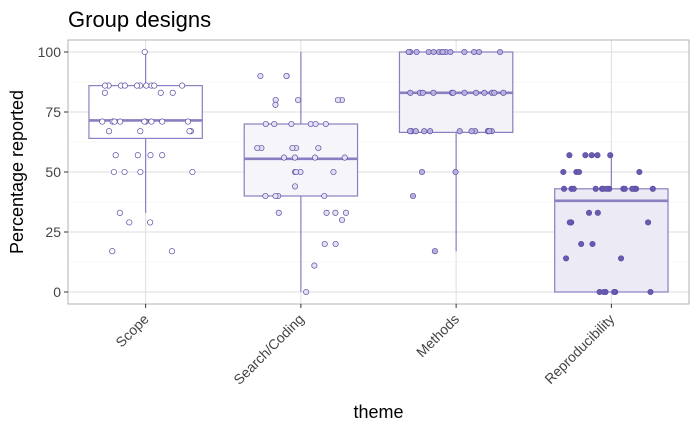 Image resolution: width=700 pixels, height=432 pixels. I want to click on x-axis-title: theme, so click(378, 412).